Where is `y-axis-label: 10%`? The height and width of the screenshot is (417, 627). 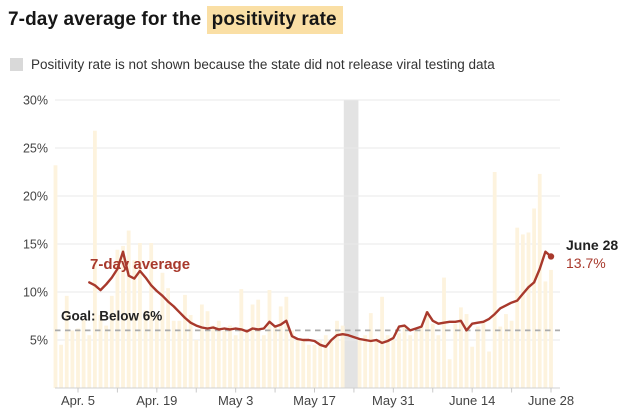 y-axis-label: 10% is located at coordinates (35, 293).